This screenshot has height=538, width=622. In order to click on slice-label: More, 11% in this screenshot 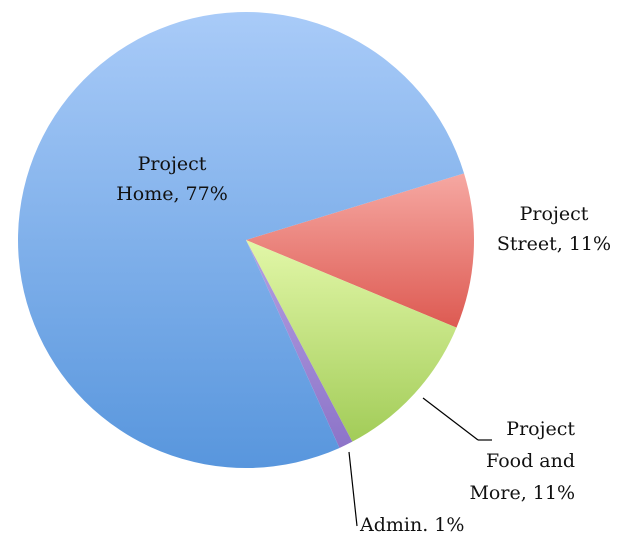, I will do `click(522, 493)`.